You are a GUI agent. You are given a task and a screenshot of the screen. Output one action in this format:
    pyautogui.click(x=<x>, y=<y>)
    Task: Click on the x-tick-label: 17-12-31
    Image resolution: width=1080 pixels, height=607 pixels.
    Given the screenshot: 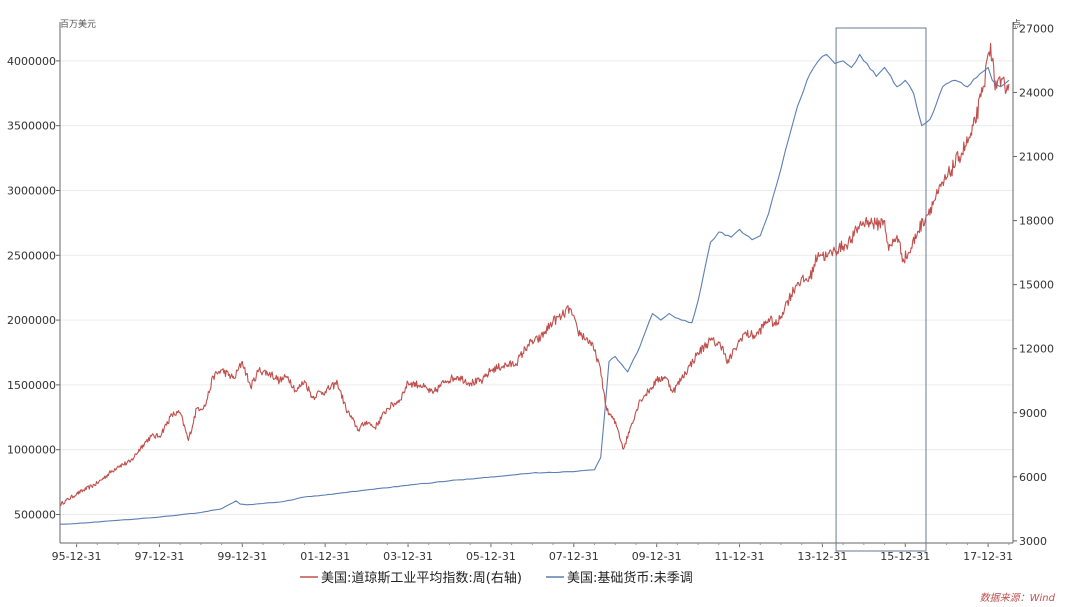 What is the action you would take?
    pyautogui.click(x=988, y=556)
    